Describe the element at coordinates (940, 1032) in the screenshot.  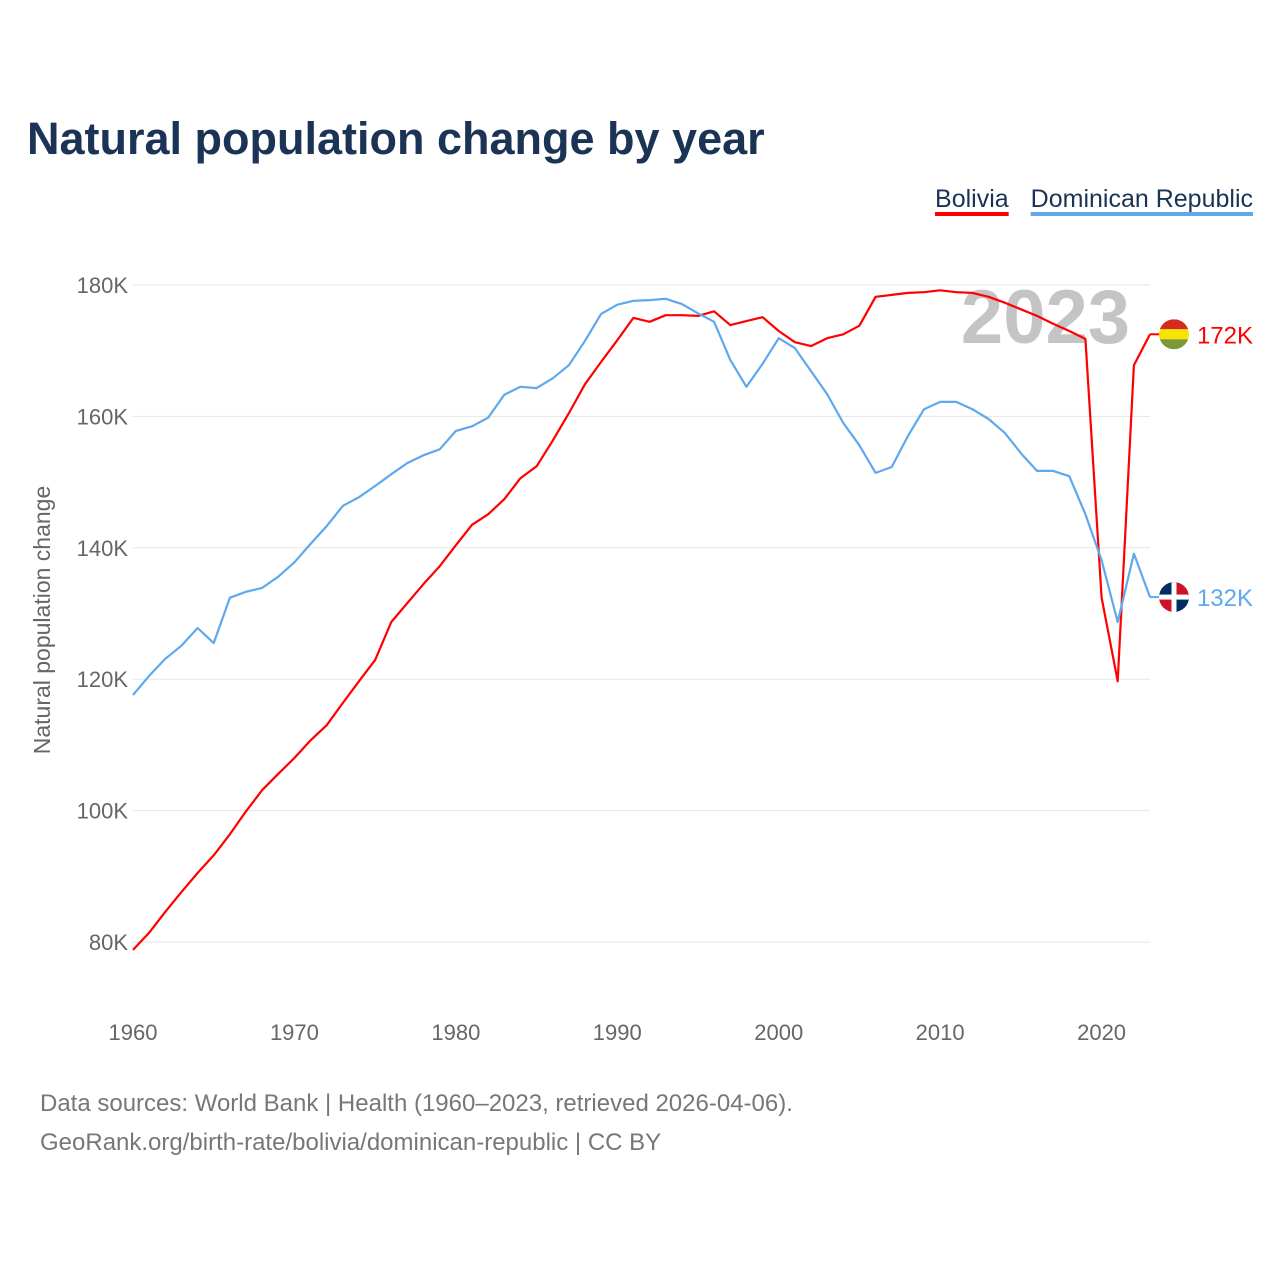
I see `x-tick-label: 2010` at that location.